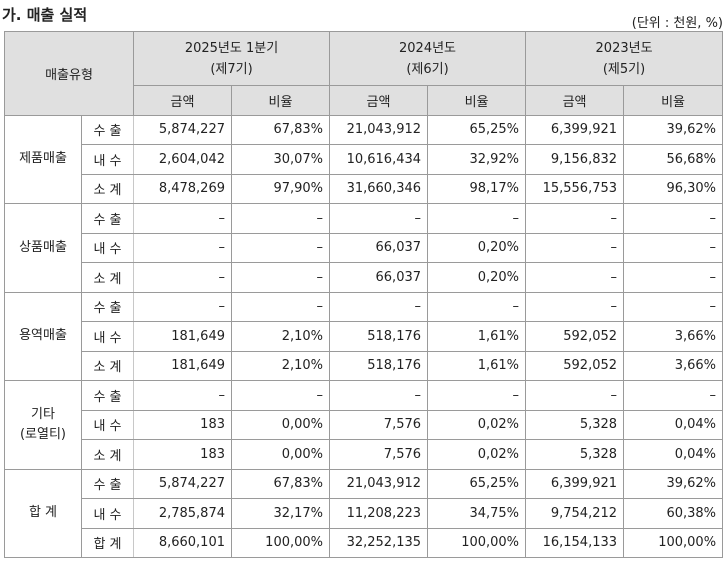 Image resolution: width=727 pixels, height=578 pixels. I want to click on period-year: 2023년도, so click(624, 48).